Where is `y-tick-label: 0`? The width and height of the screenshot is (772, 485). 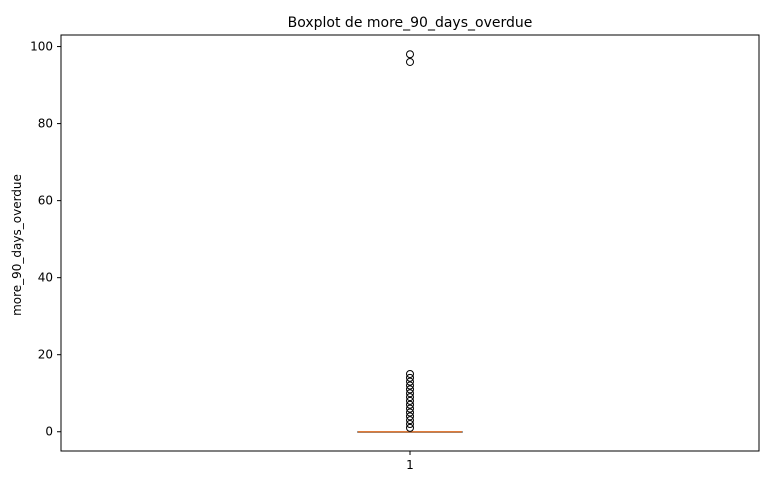 y-tick-label: 0 is located at coordinates (49, 432).